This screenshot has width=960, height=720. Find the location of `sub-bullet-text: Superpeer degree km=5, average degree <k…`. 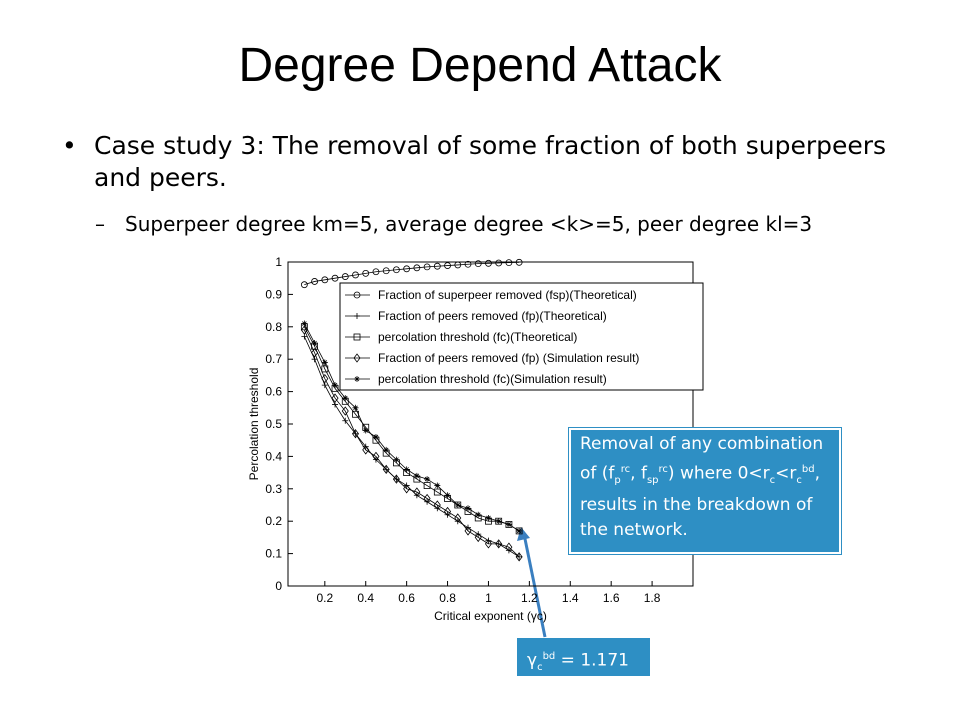

sub-bullet-text: Superpeer degree km=5, average degree <k… is located at coordinates (469, 224).